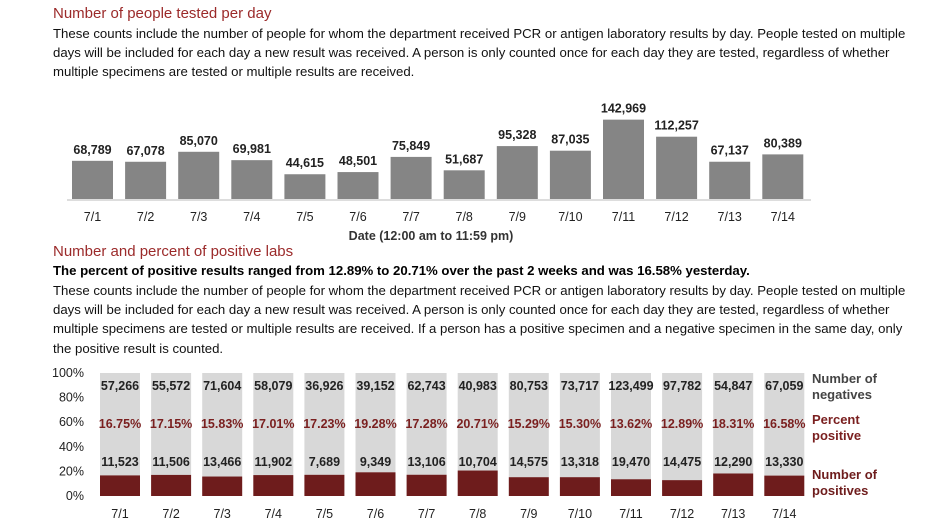 The height and width of the screenshot is (524, 932). Describe the element at coordinates (171, 462) in the screenshot. I see `positives-value-label: 11,506` at that location.